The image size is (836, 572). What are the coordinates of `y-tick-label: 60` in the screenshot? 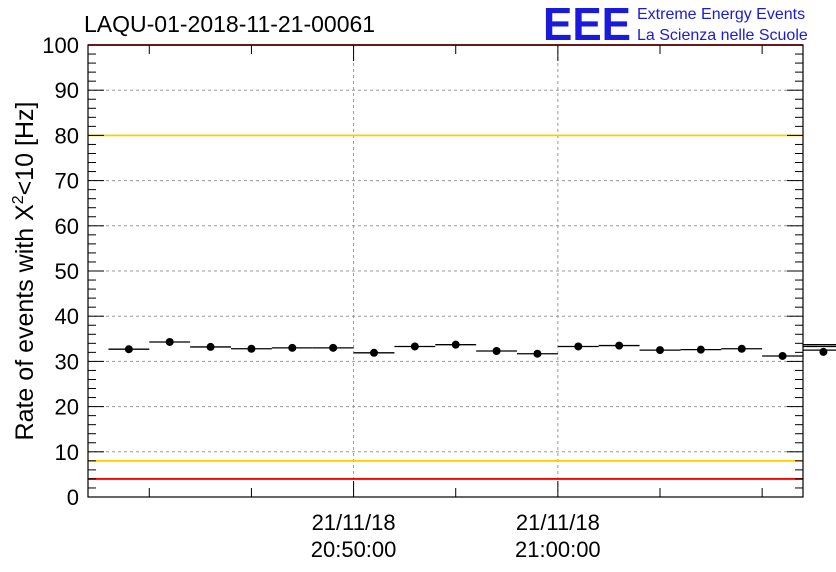 It's located at (67, 226).